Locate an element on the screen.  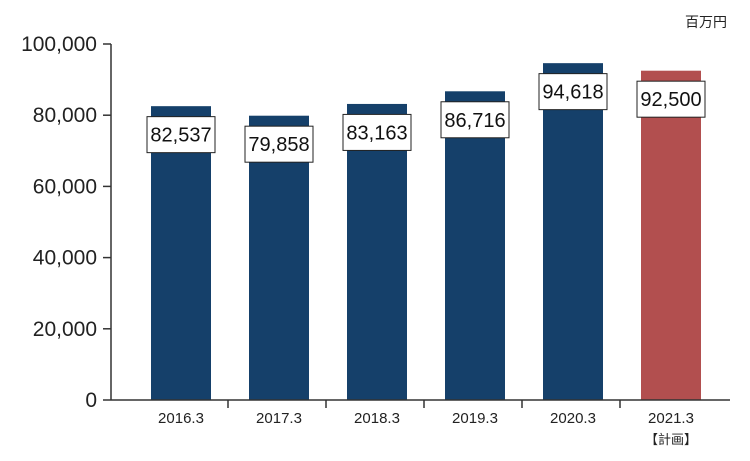
value-label: 92,500 is located at coordinates (670, 100).